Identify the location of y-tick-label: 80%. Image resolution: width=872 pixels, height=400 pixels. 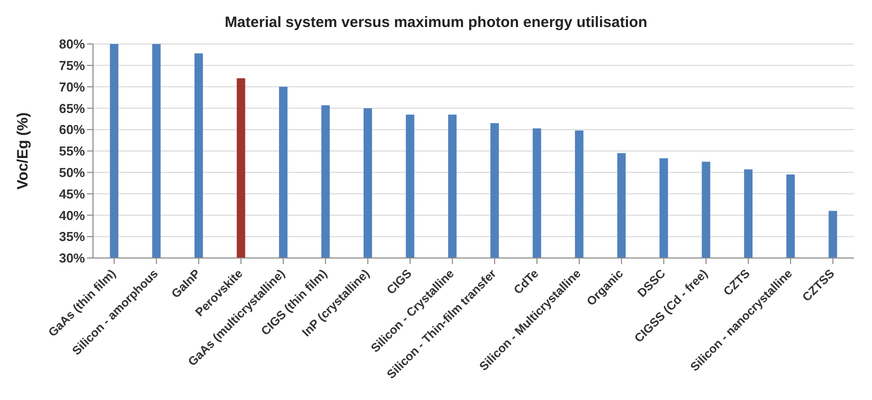
(72, 44).